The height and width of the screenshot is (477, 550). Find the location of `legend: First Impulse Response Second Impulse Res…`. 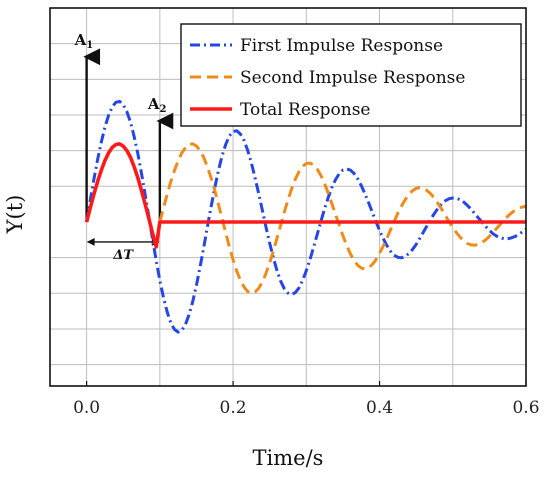

legend: First Impulse Response Second Impulse Res… is located at coordinates (351, 75).